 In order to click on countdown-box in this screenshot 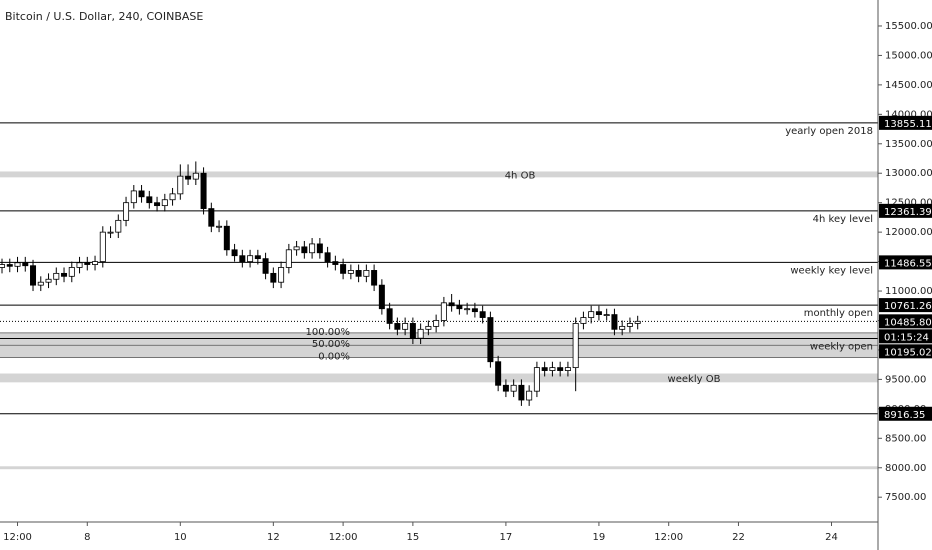, I will do `click(905, 336)`.